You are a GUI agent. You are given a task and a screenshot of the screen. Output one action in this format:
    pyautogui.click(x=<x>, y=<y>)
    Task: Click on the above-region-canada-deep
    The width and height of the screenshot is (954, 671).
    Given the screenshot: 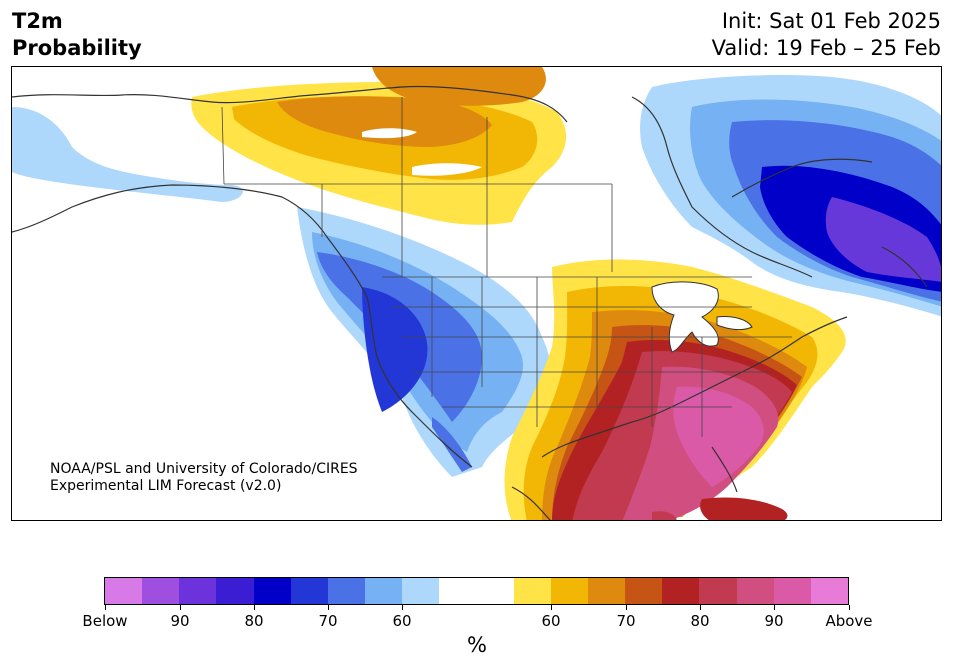 What is the action you would take?
    pyautogui.click(x=384, y=121)
    